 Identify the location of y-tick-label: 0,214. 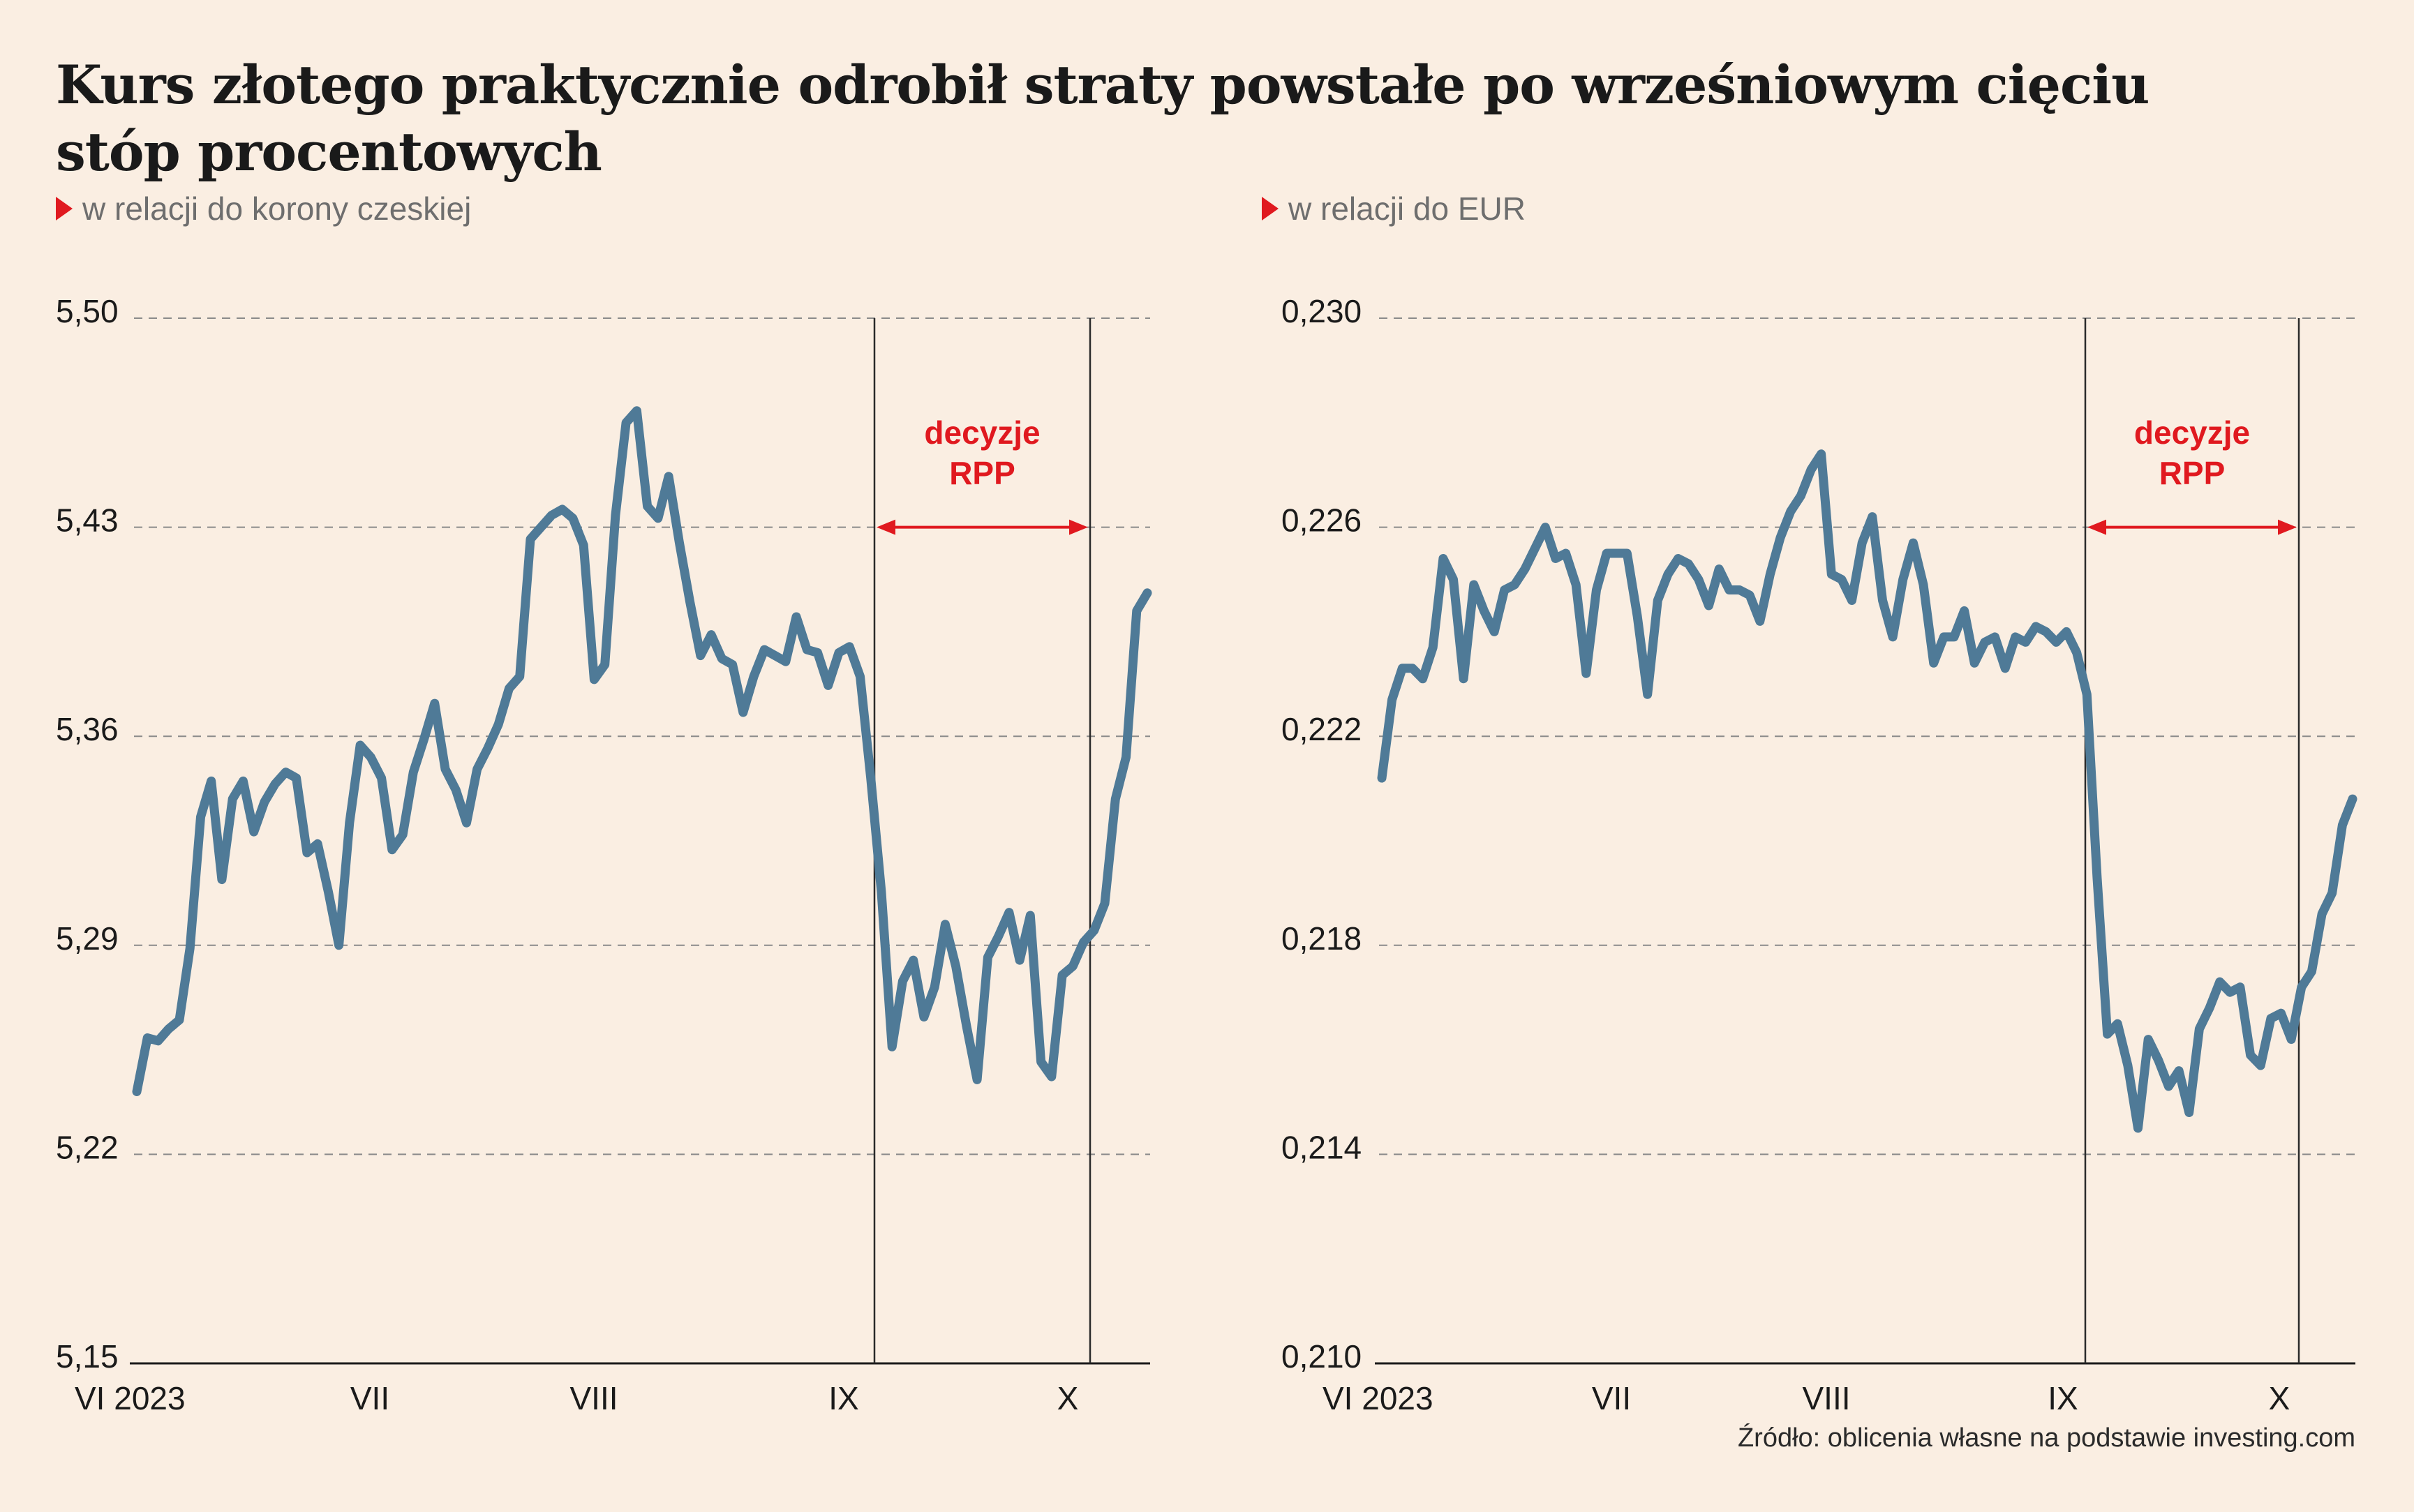
(1322, 1147).